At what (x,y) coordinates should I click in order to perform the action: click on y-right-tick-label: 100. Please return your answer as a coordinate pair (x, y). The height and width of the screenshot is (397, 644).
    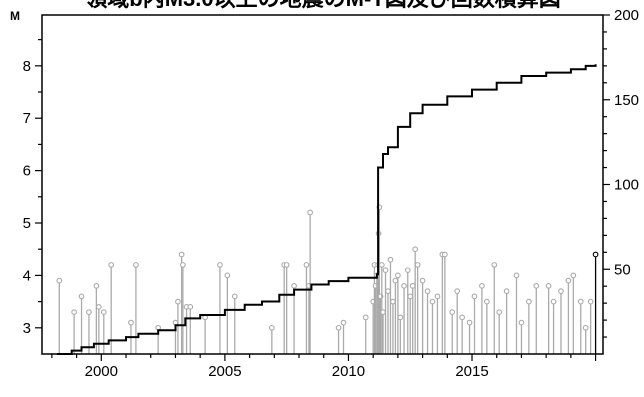
    Looking at the image, I should click on (626, 185).